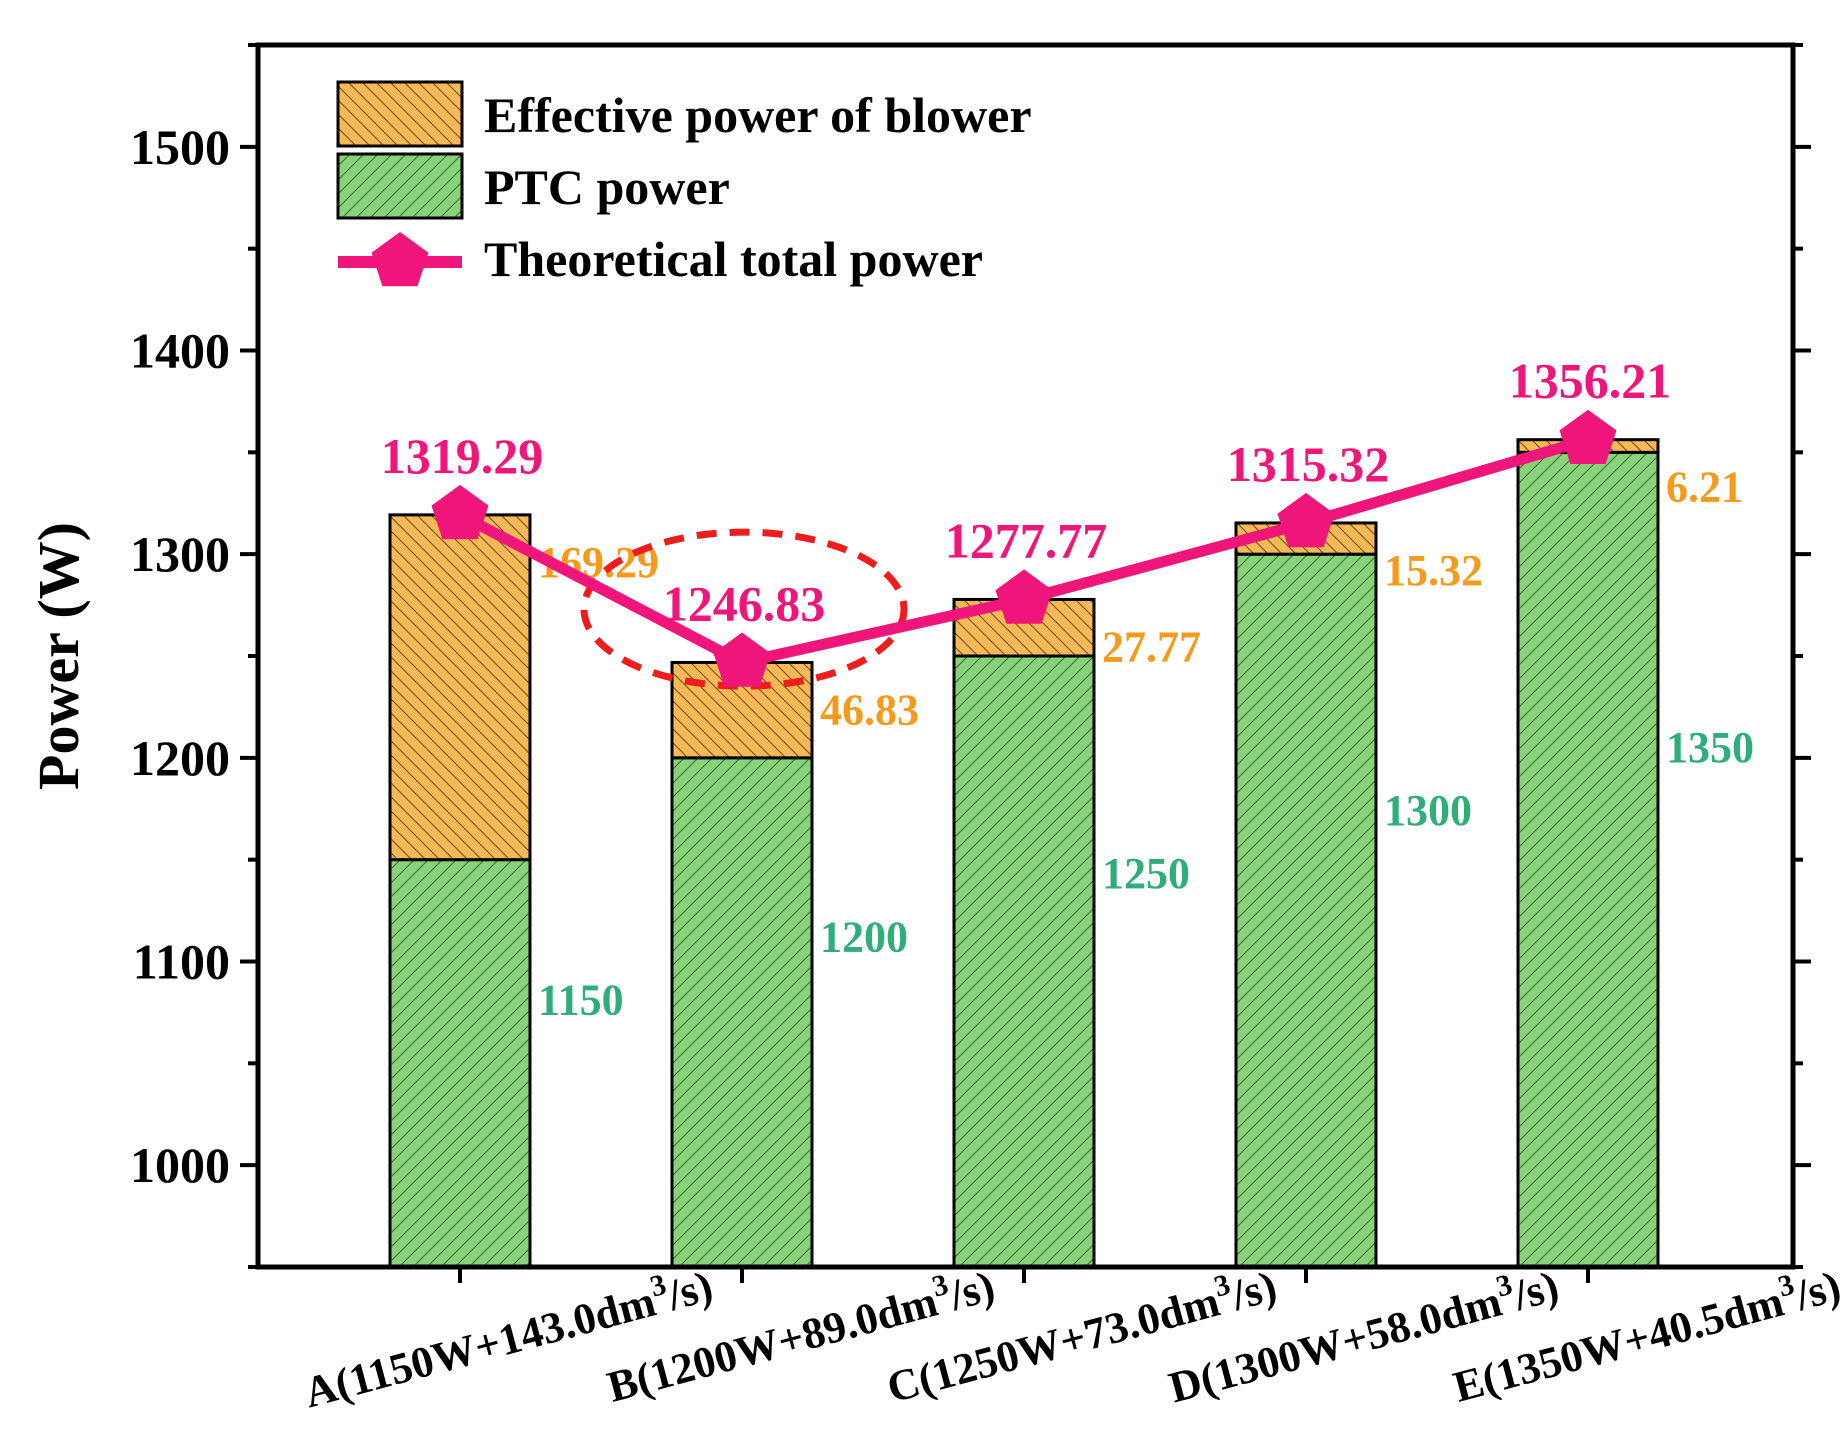 This screenshot has width=1843, height=1453. I want to click on annotation-layer, so click(744, 609).